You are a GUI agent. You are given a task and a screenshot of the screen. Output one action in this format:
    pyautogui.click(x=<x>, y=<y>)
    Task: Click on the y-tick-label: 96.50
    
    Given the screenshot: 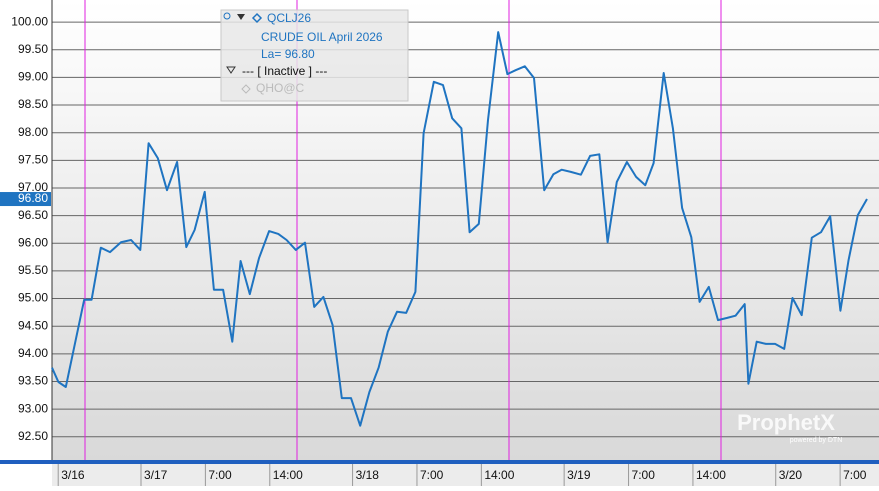 What is the action you would take?
    pyautogui.click(x=33, y=215)
    